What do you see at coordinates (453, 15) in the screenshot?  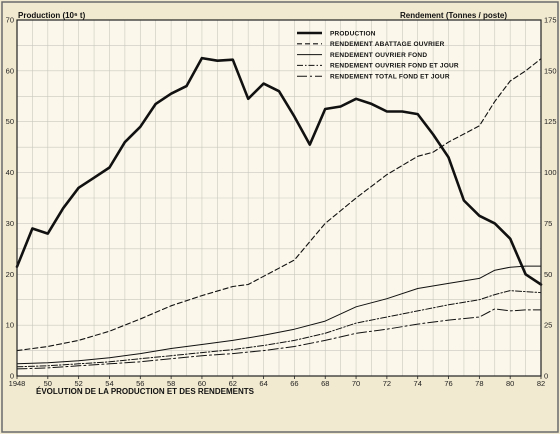 I see `right-axis-title: Rendement (Tonnes / poste)` at bounding box center [453, 15].